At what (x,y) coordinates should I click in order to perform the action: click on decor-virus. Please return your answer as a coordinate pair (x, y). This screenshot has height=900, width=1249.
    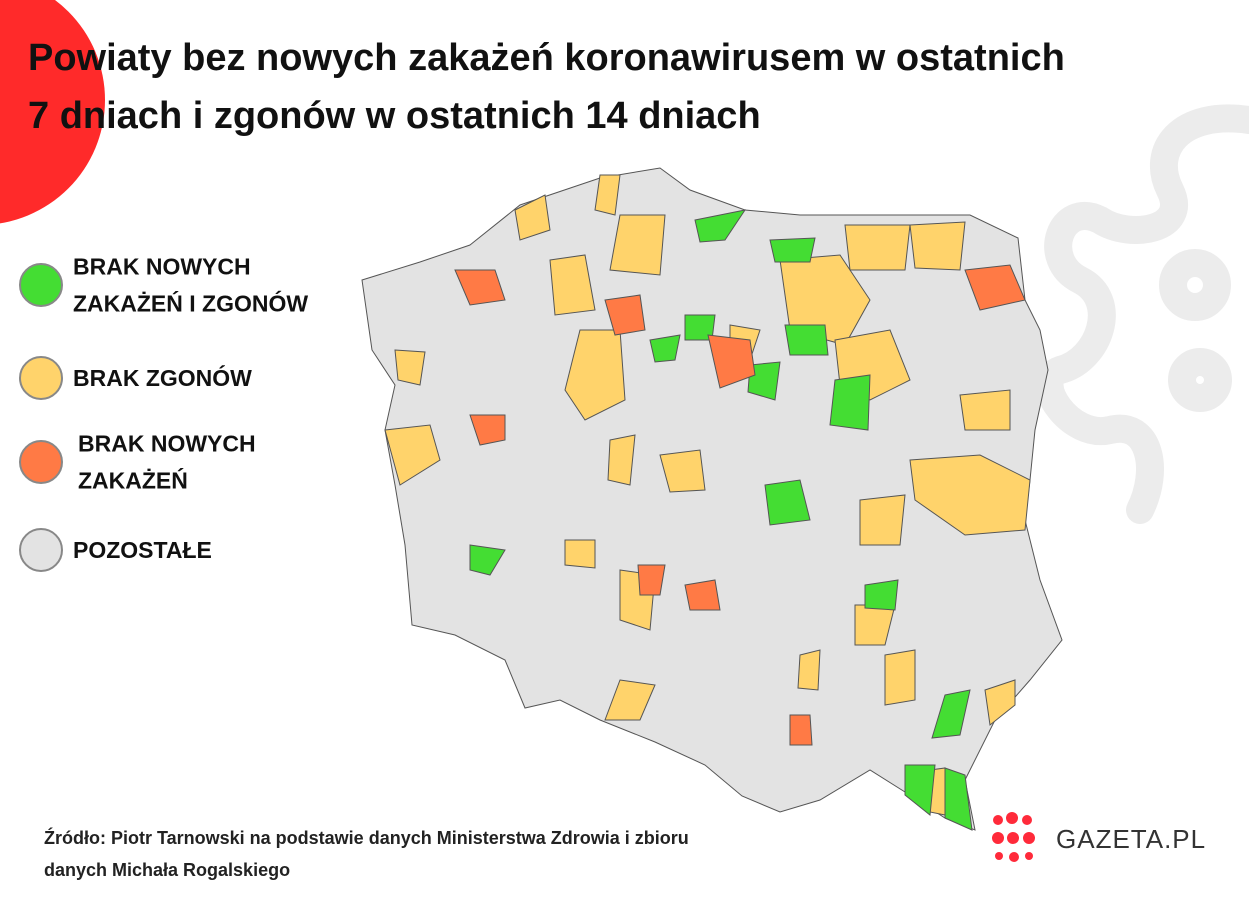
    Looking at the image, I should click on (1142, 314).